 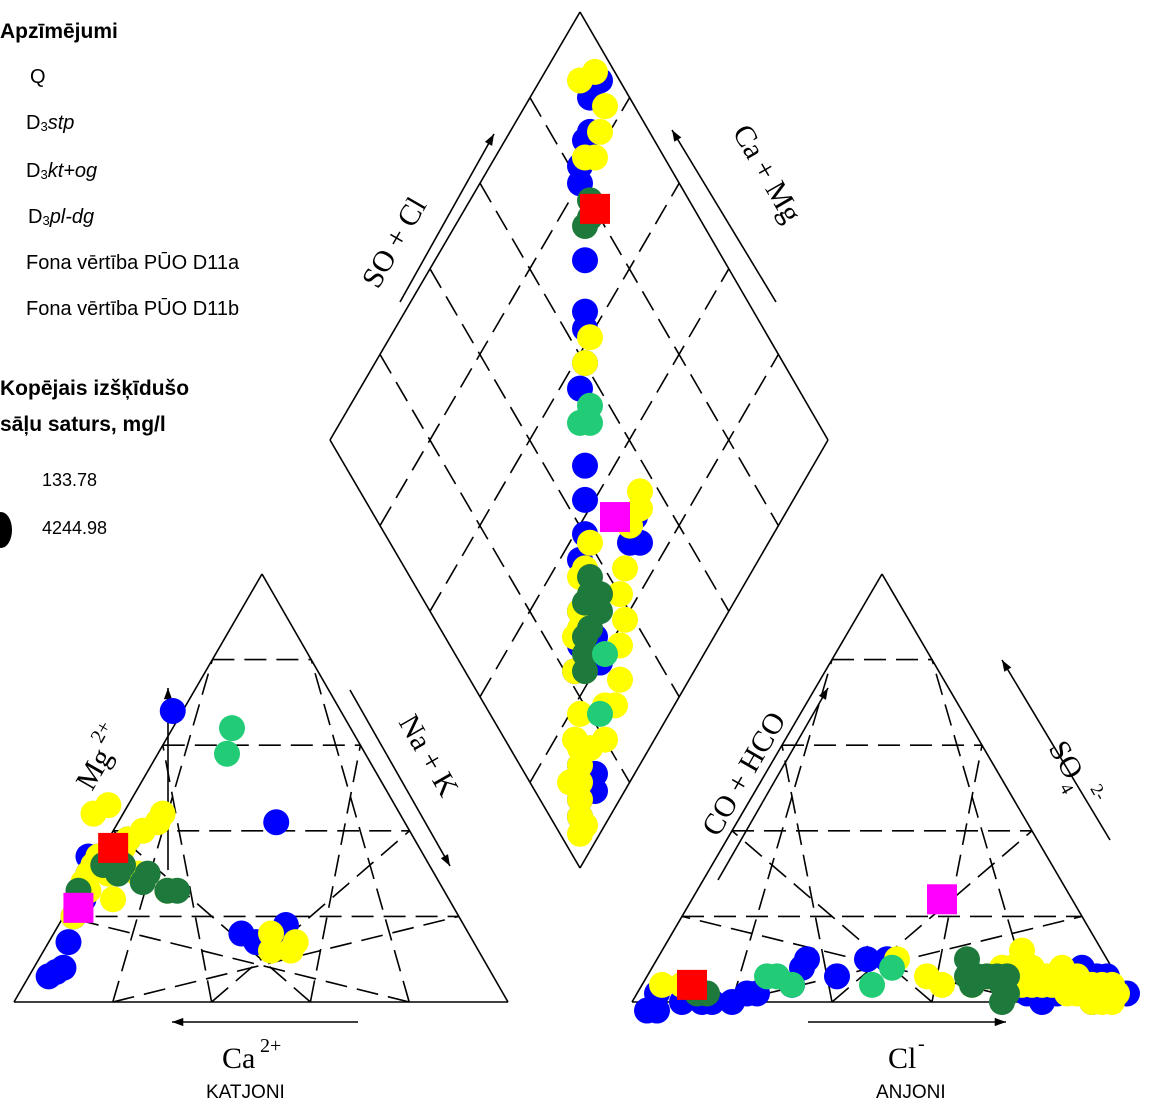 I want to click on legend-item-label: Q, so click(x=38, y=77).